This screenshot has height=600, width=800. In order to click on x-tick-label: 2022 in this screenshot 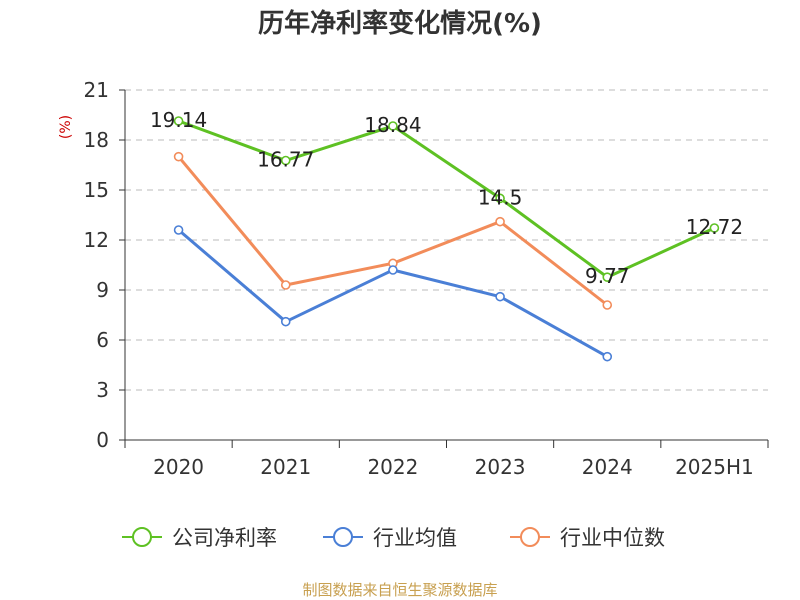, I will do `click(392, 467)`.